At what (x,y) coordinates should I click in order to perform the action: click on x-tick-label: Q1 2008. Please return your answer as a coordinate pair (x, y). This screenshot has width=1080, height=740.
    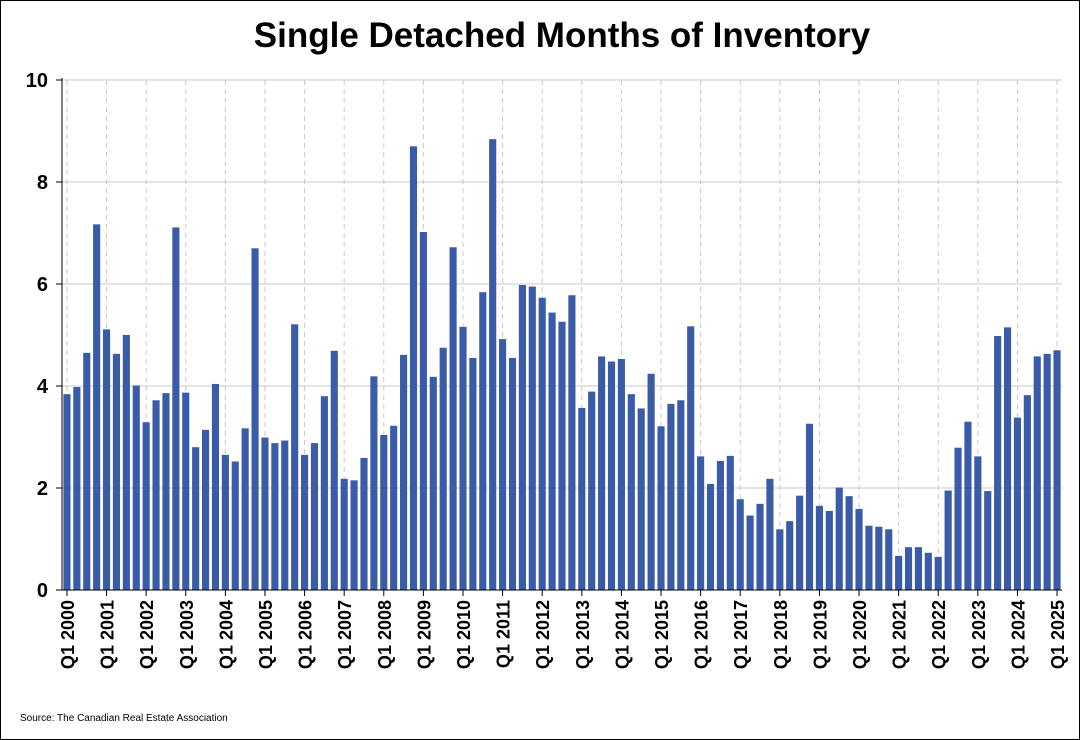
    Looking at the image, I should click on (385, 634).